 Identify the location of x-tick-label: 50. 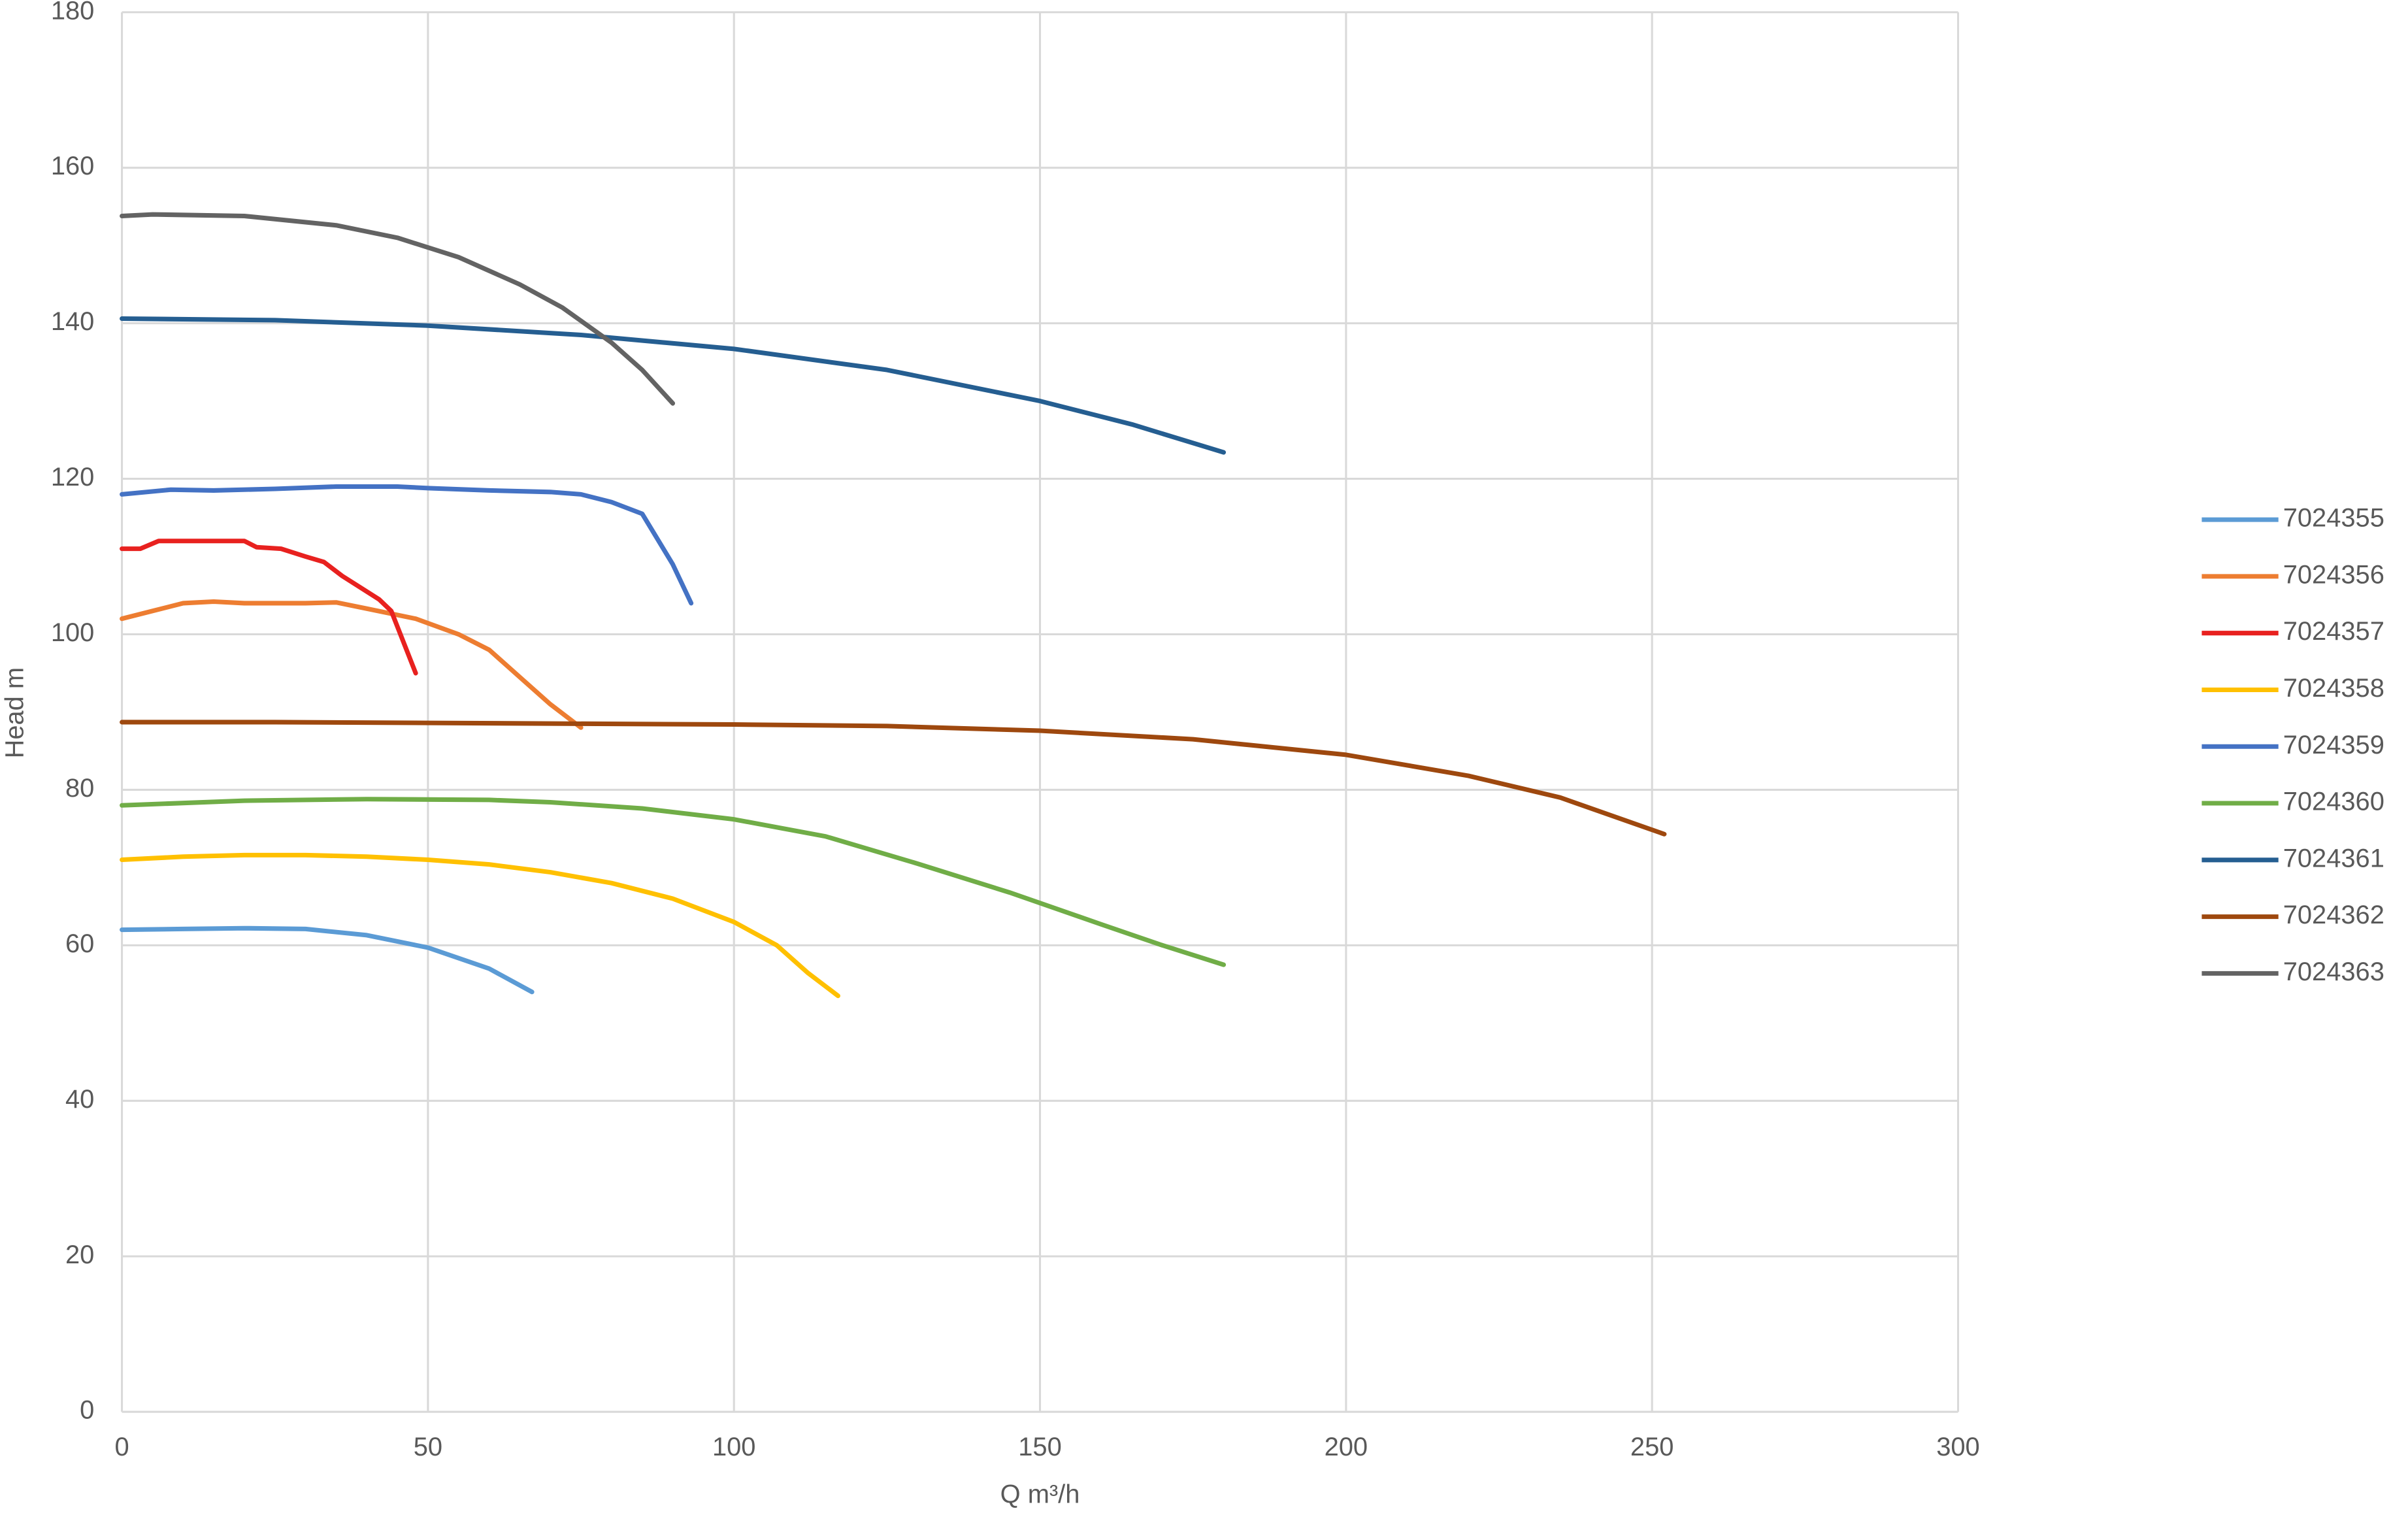
(428, 1447).